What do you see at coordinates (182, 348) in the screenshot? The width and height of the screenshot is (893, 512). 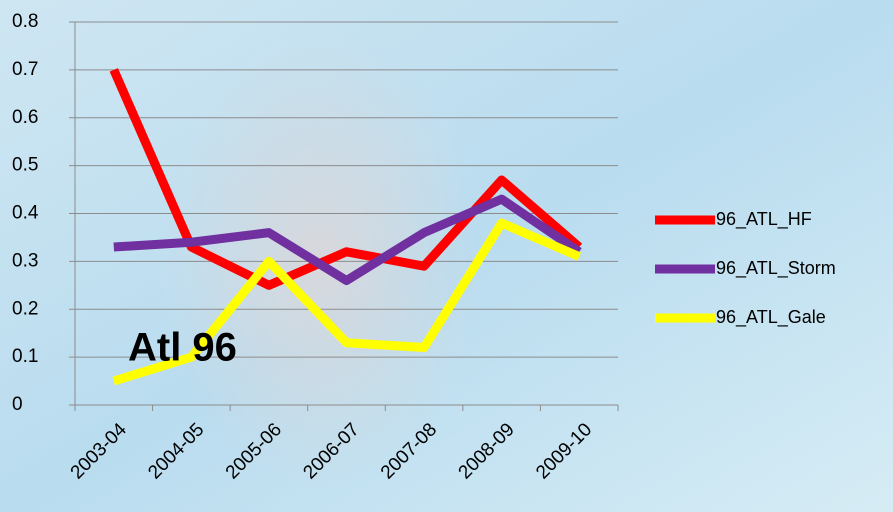 I see `annotation: Atl 96` at bounding box center [182, 348].